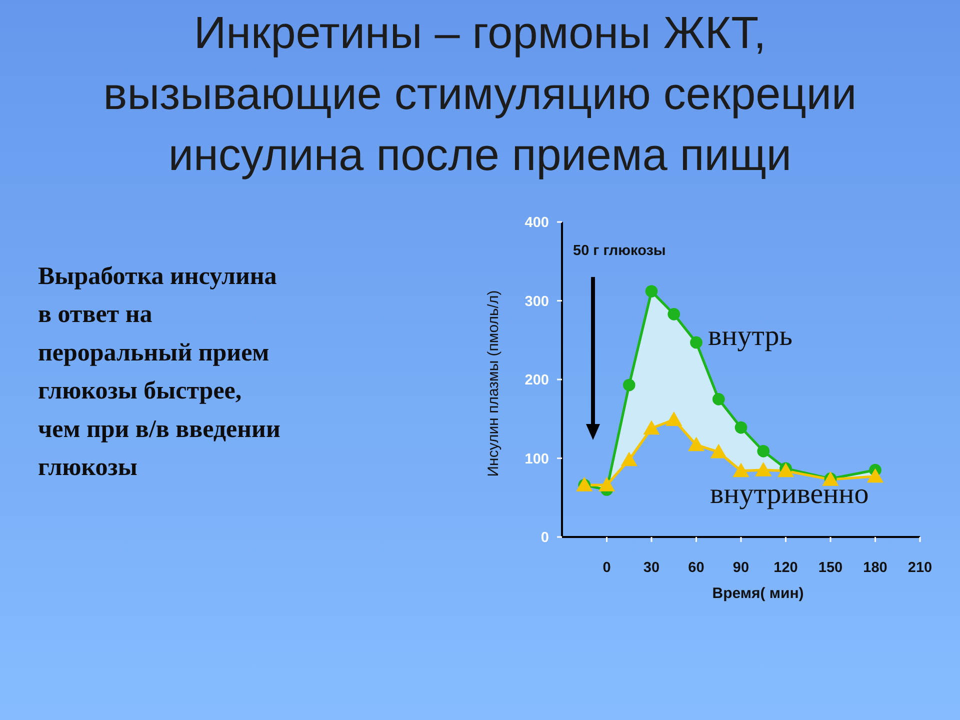  I want to click on x-axis-title: Время( мин), so click(758, 593).